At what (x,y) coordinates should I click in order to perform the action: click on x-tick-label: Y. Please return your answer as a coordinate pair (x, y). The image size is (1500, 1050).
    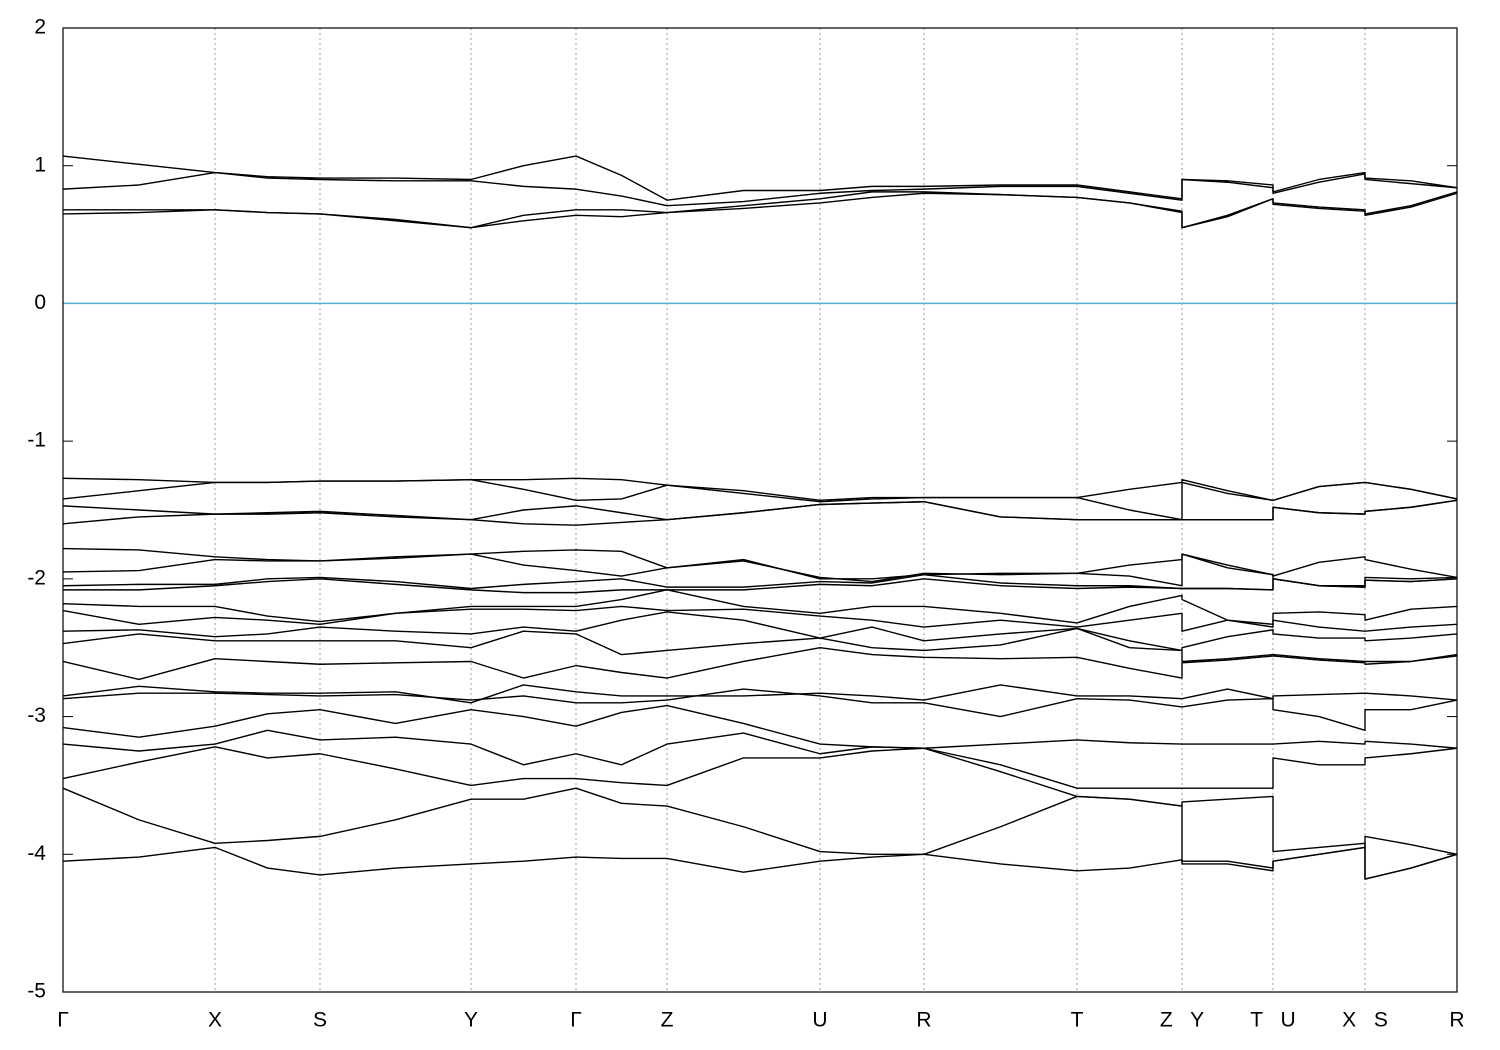
    Looking at the image, I should click on (471, 1020).